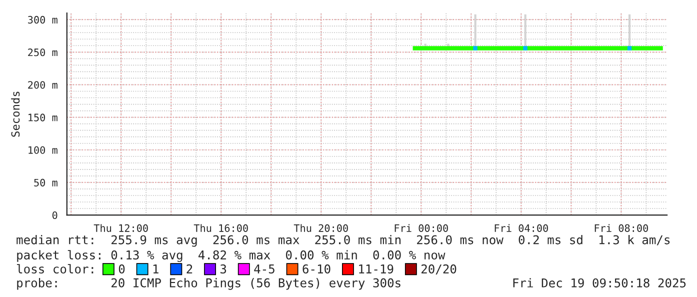  What do you see at coordinates (421, 228) in the screenshot?
I see `x-tick-label: Fri 00:00` at bounding box center [421, 228].